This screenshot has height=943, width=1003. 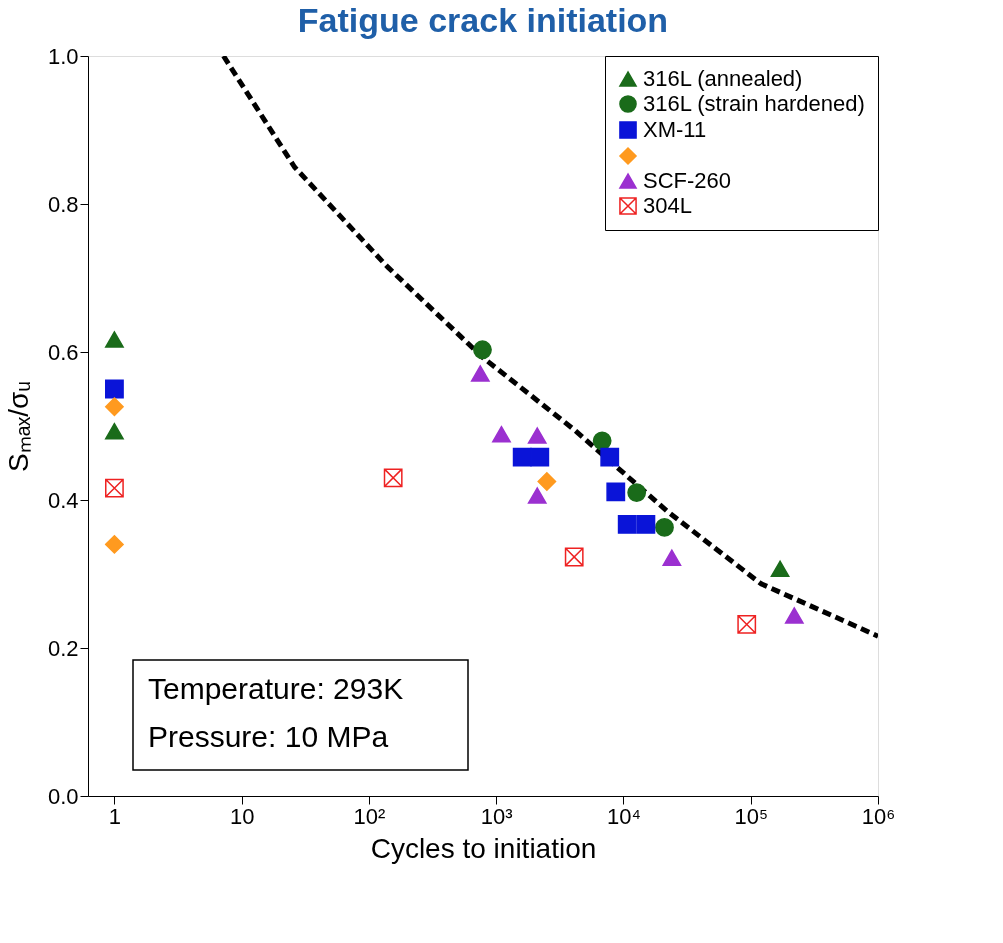 What do you see at coordinates (242, 816) in the screenshot?
I see `x-tick-label: 10` at bounding box center [242, 816].